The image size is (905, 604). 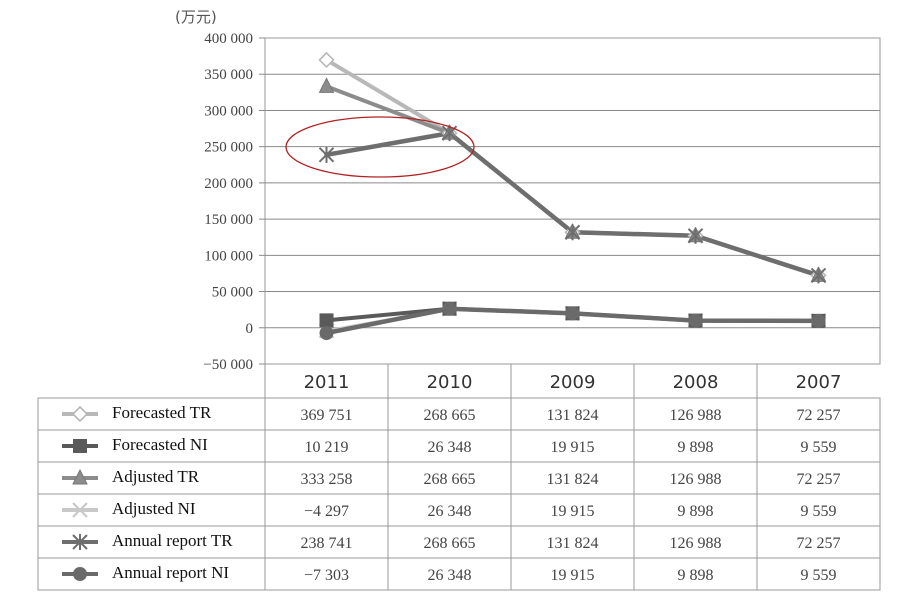 I want to click on y-tick-label: 50 000, so click(x=232, y=293).